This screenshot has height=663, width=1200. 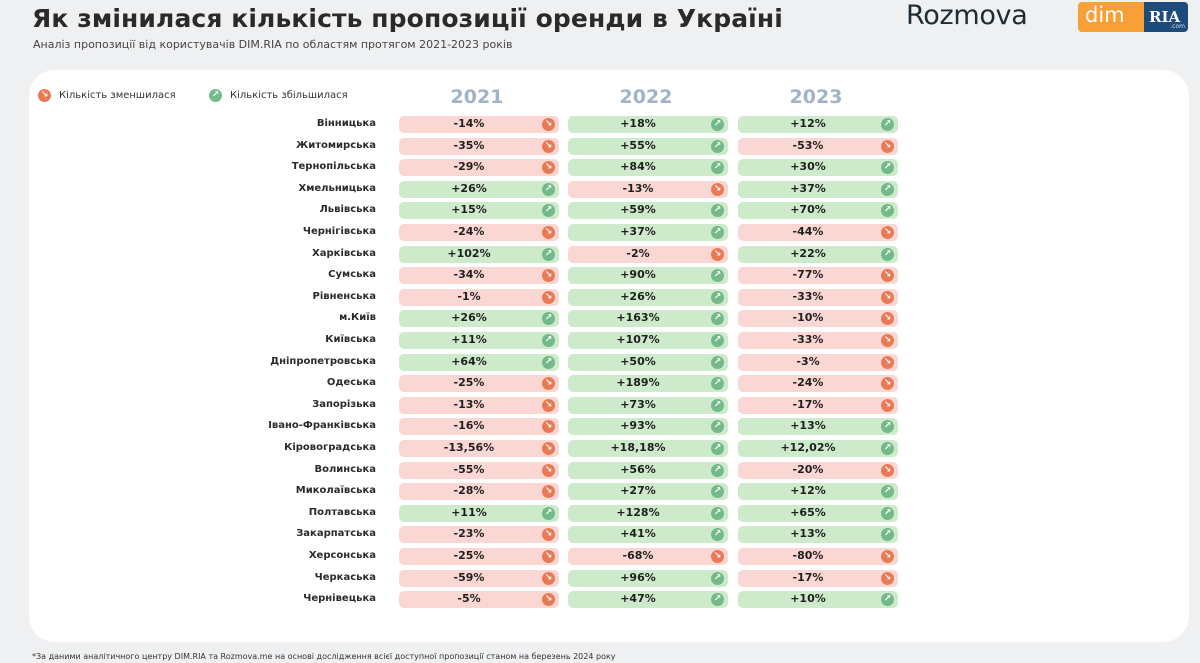 What do you see at coordinates (469, 469) in the screenshot?
I see `cell-value: -55%` at bounding box center [469, 469].